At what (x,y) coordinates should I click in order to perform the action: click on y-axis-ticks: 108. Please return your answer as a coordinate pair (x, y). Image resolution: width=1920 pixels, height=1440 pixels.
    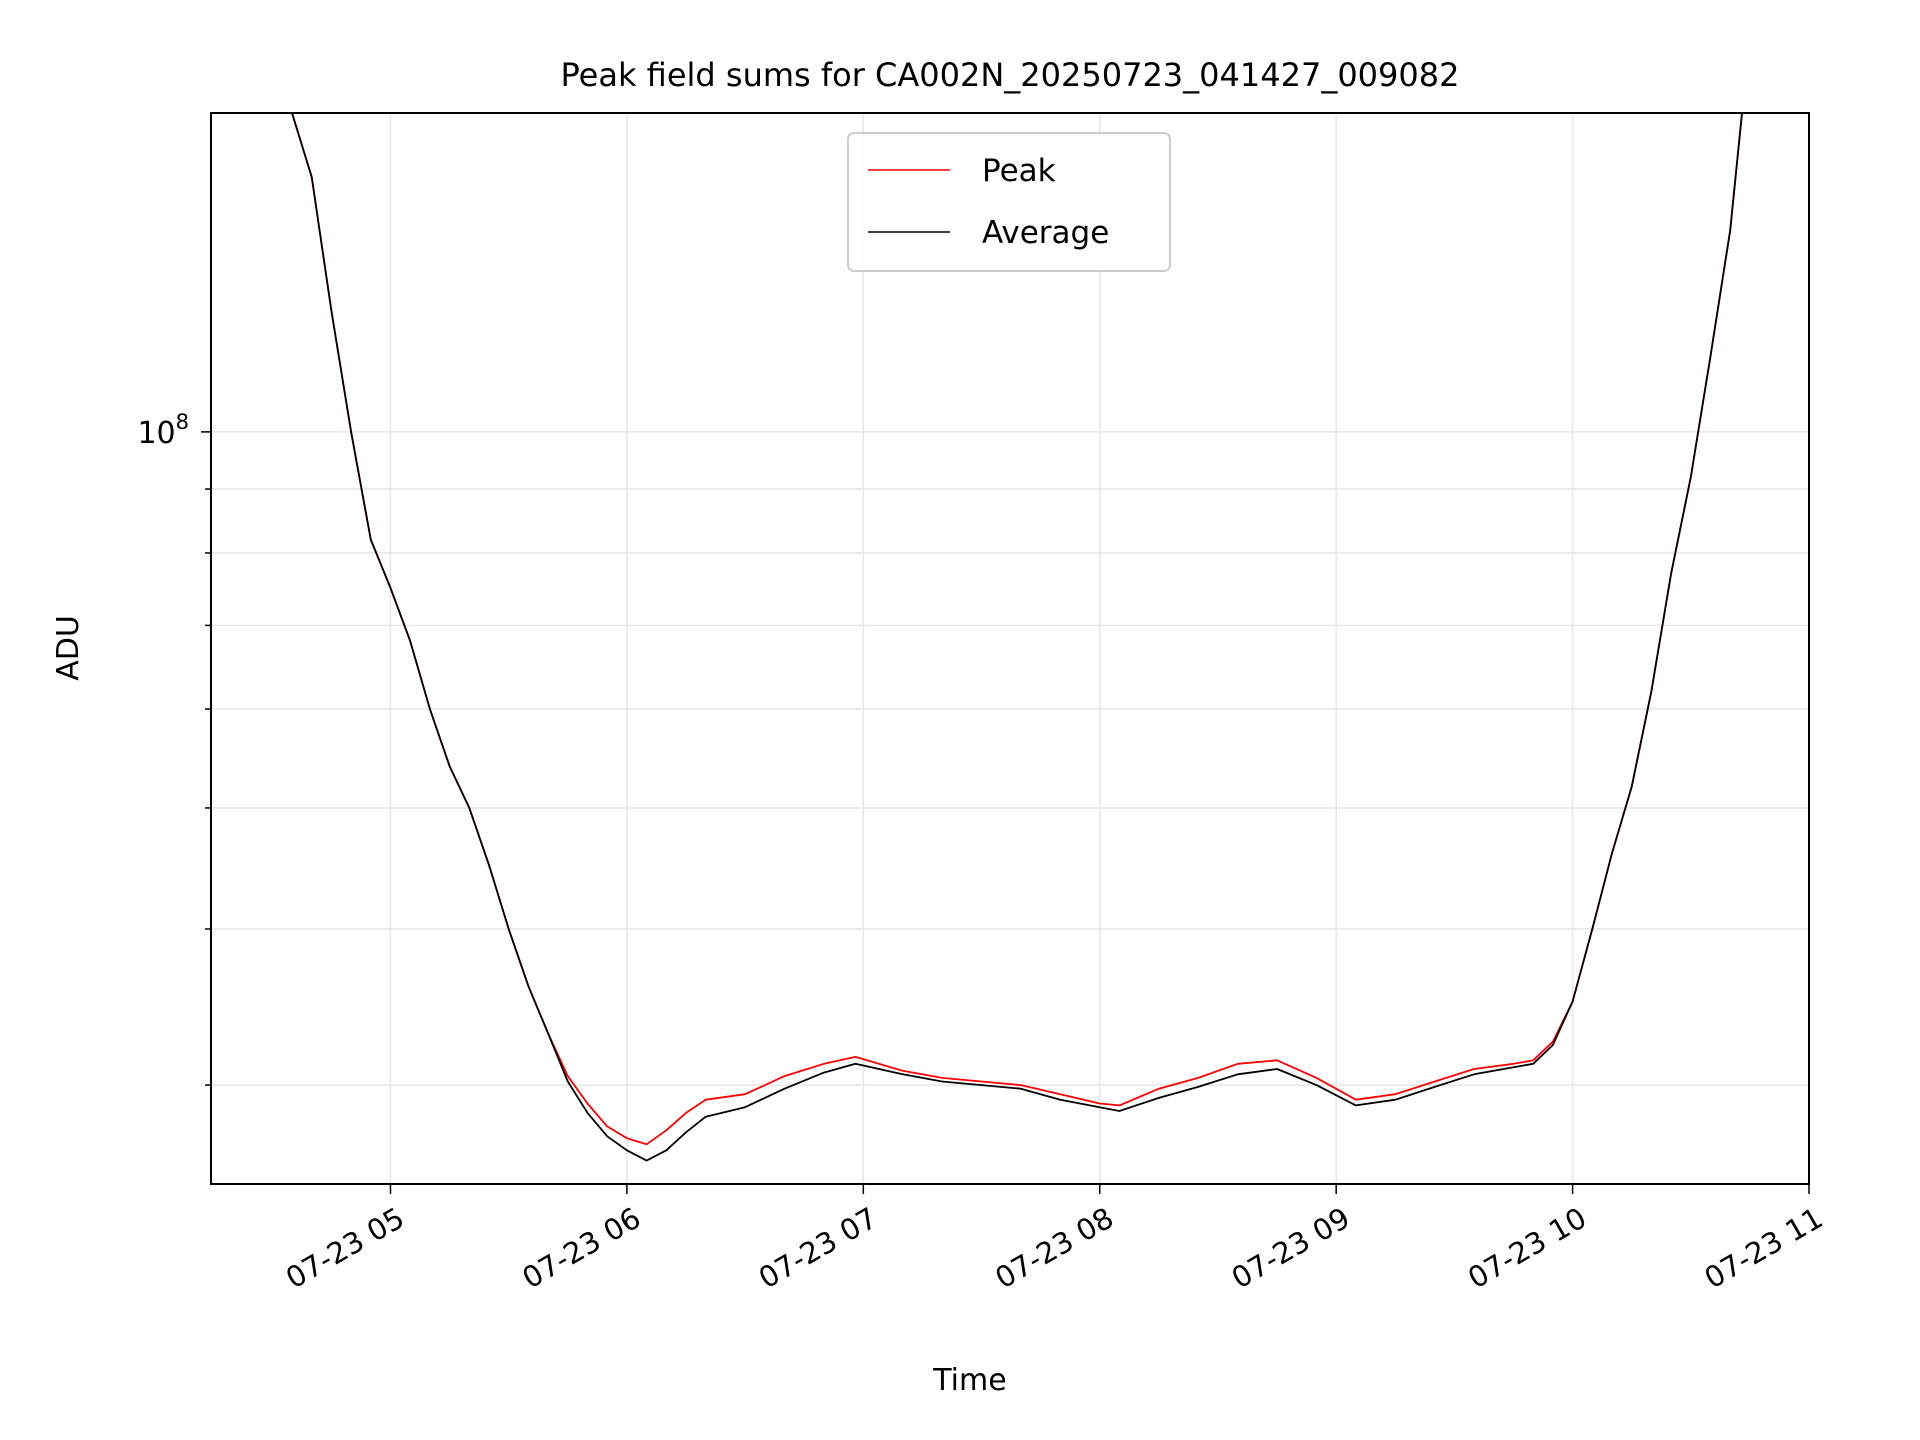
    Looking at the image, I should click on (174, 748).